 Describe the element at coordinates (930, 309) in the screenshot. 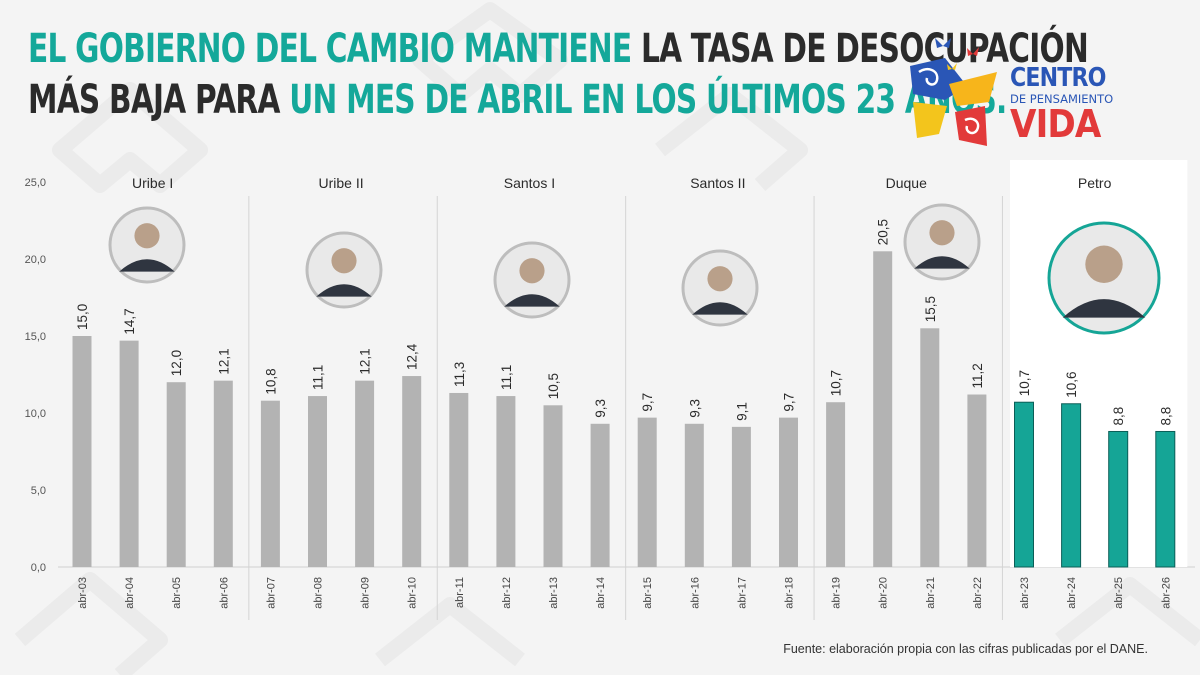

I see `value-label: 15,5` at that location.